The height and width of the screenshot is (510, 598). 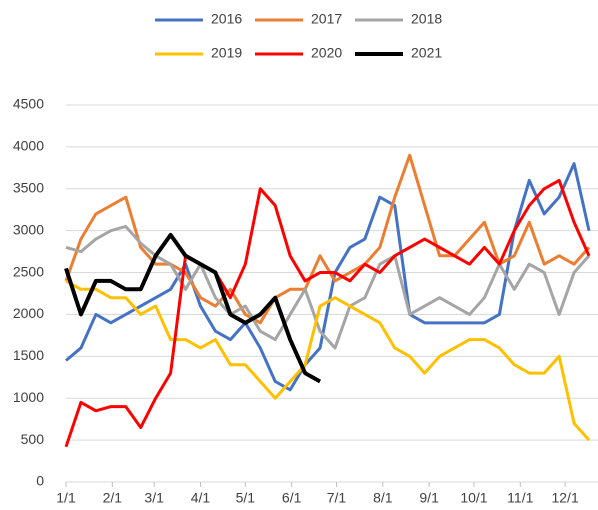 What do you see at coordinates (154, 498) in the screenshot?
I see `x-tick-label: 3/1` at bounding box center [154, 498].